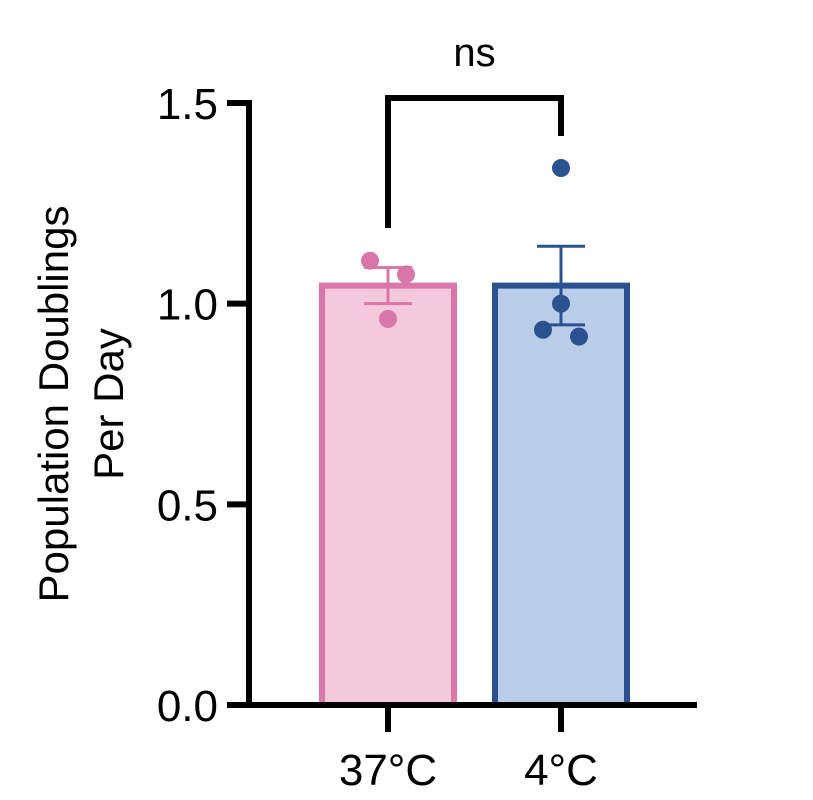  Describe the element at coordinates (561, 770) in the screenshot. I see `x-tick-label: 4°C` at that location.